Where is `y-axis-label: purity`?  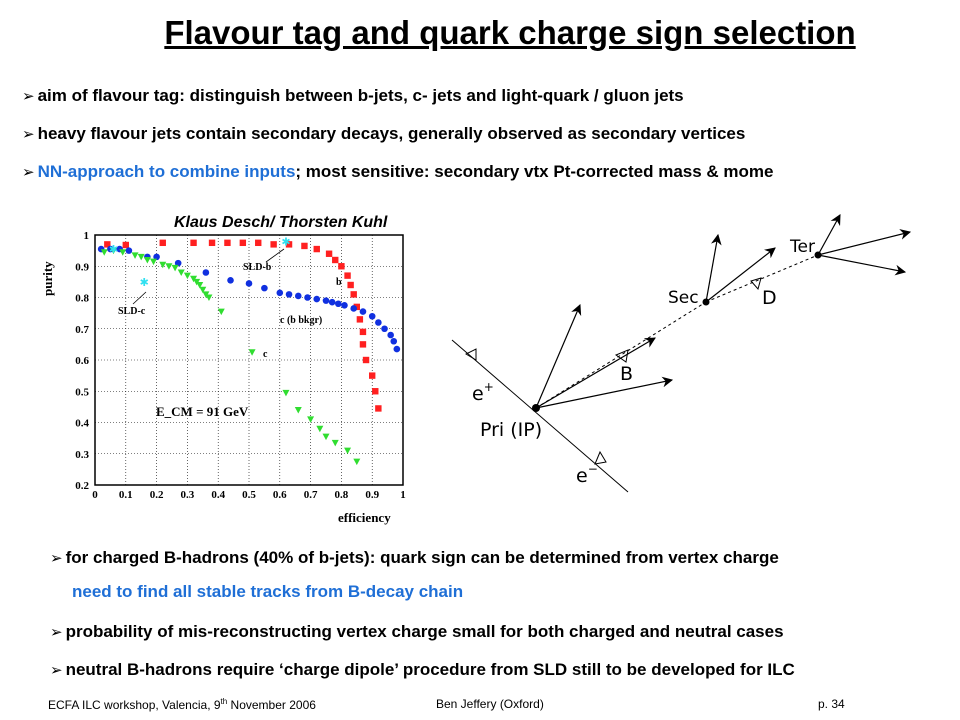 y-axis-label: purity is located at coordinates (47, 278).